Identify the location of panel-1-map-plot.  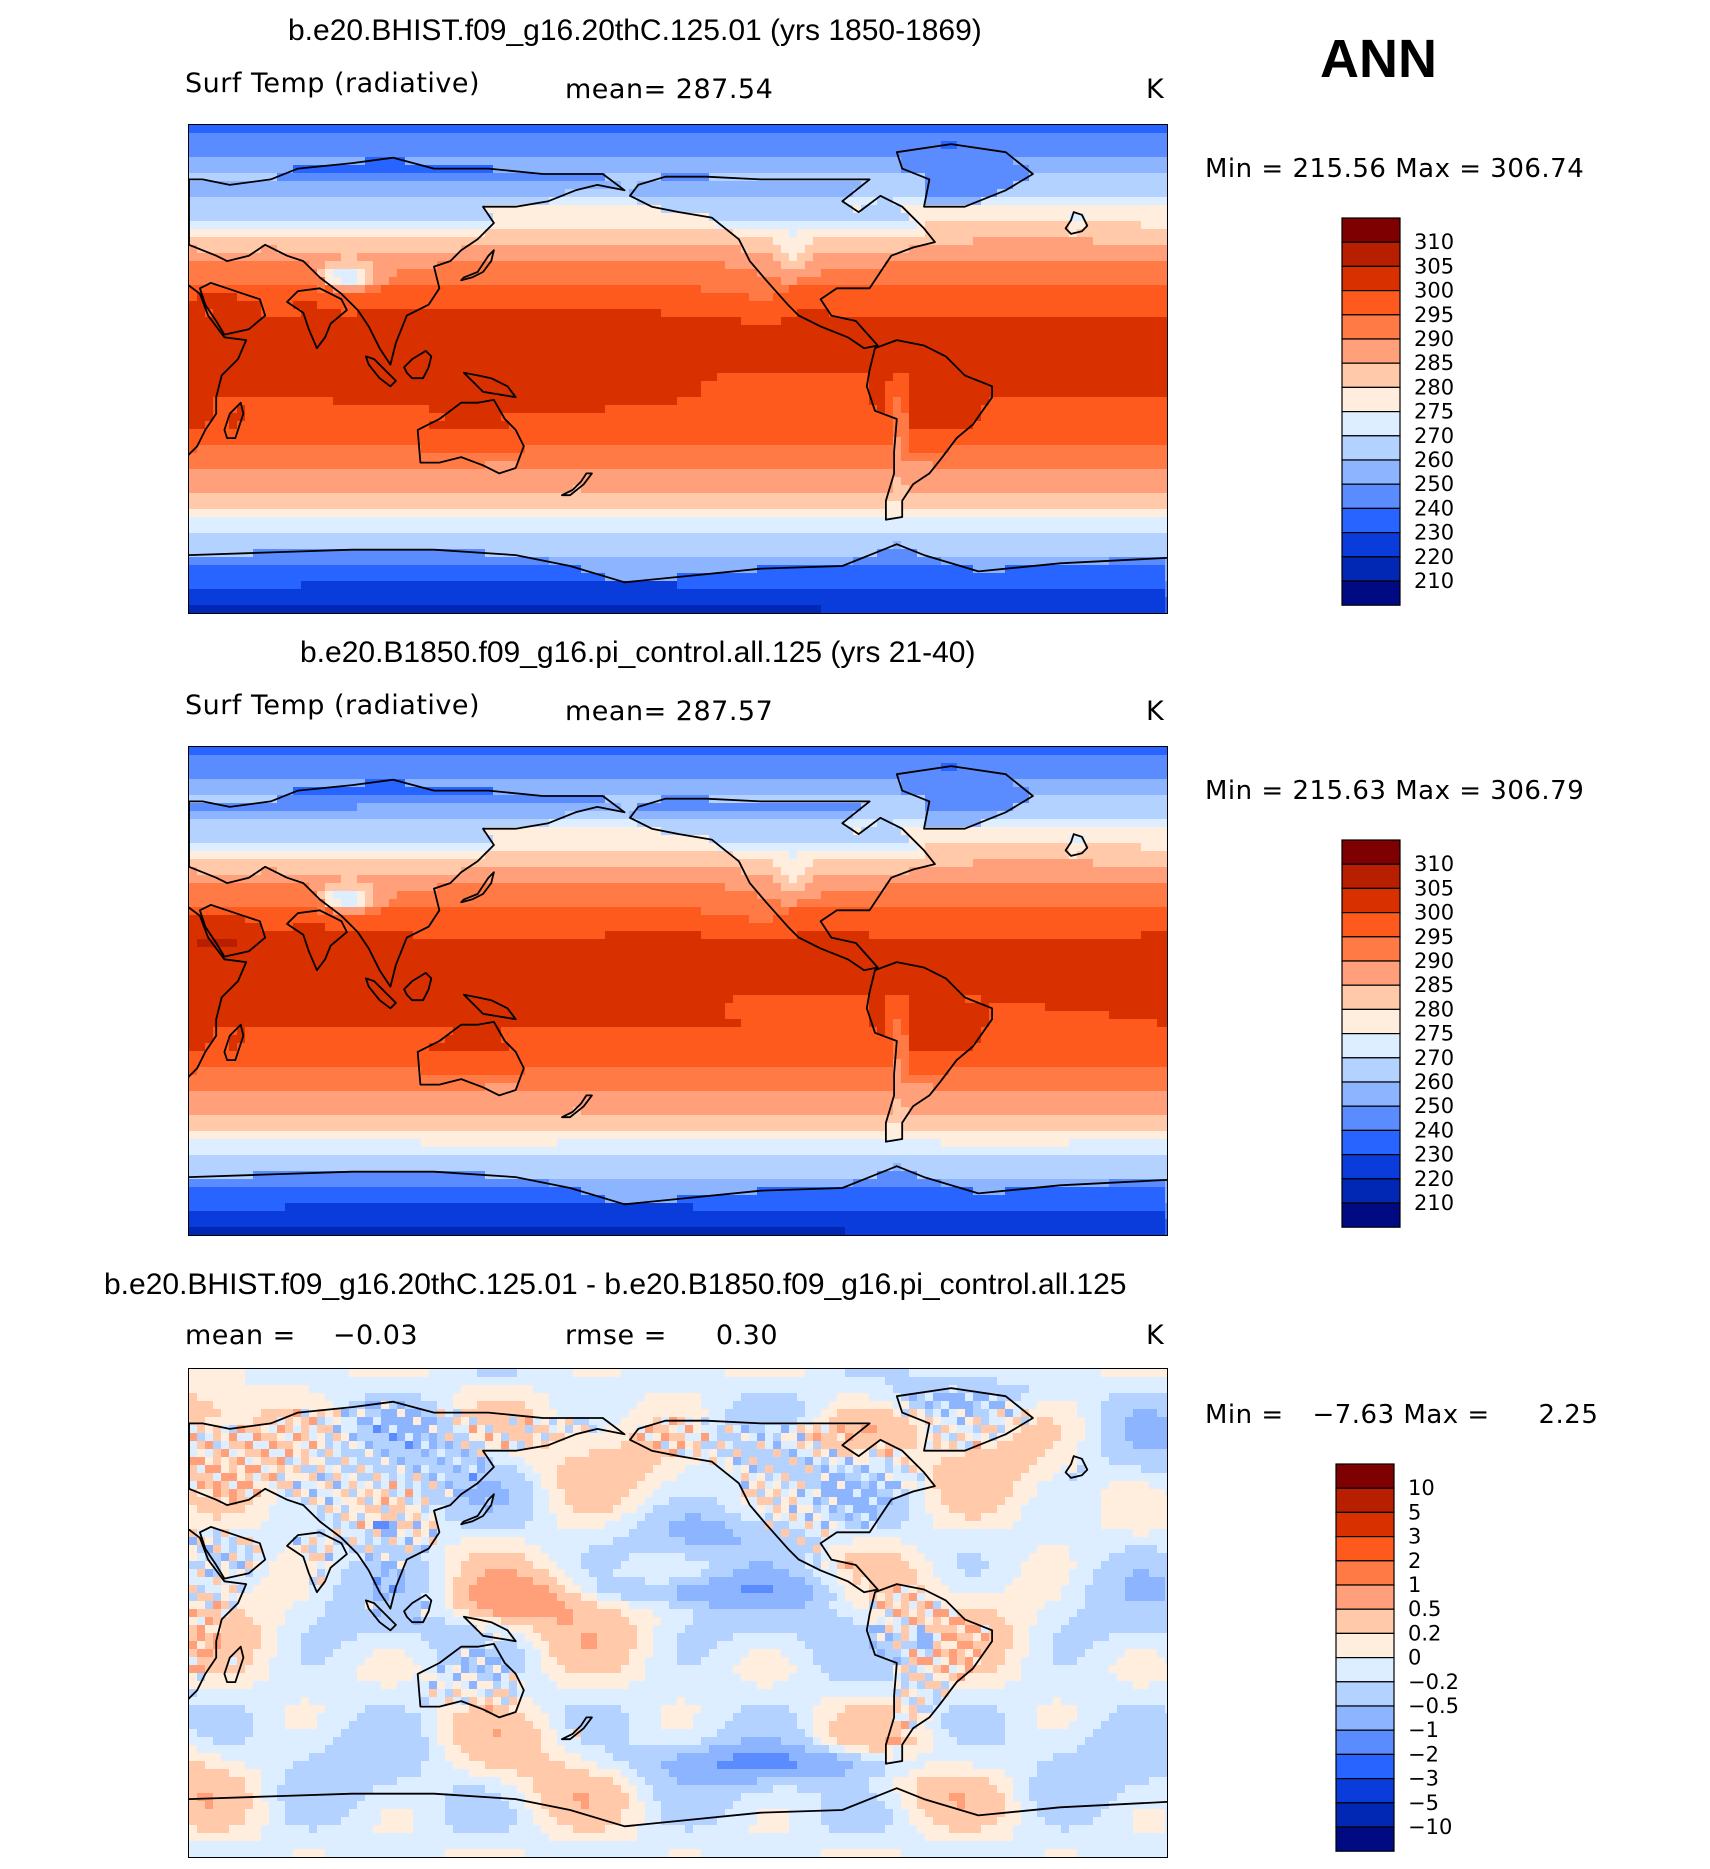
(678, 369).